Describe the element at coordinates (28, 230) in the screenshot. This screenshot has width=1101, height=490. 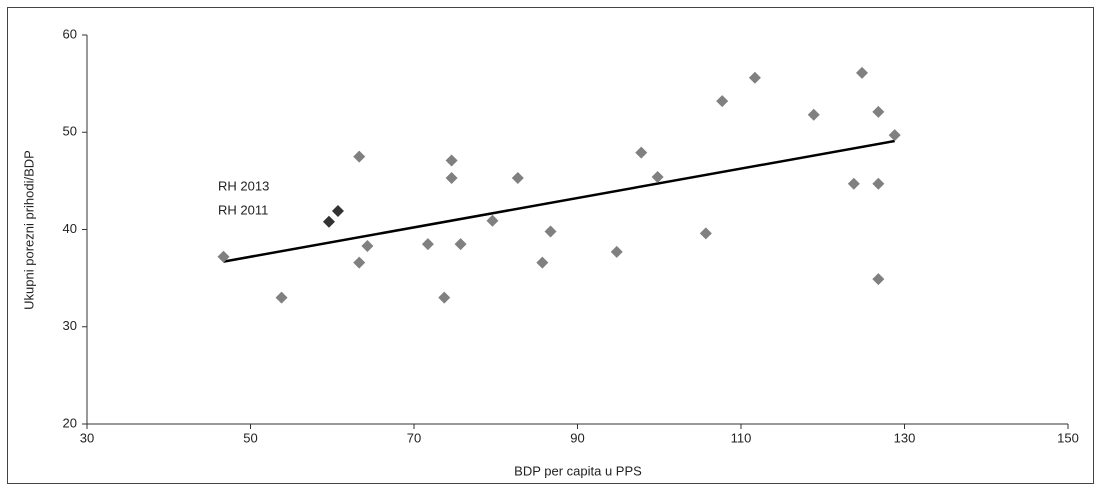
I see `y-axis-label: Ukupni porezni prihodi/BDP` at that location.